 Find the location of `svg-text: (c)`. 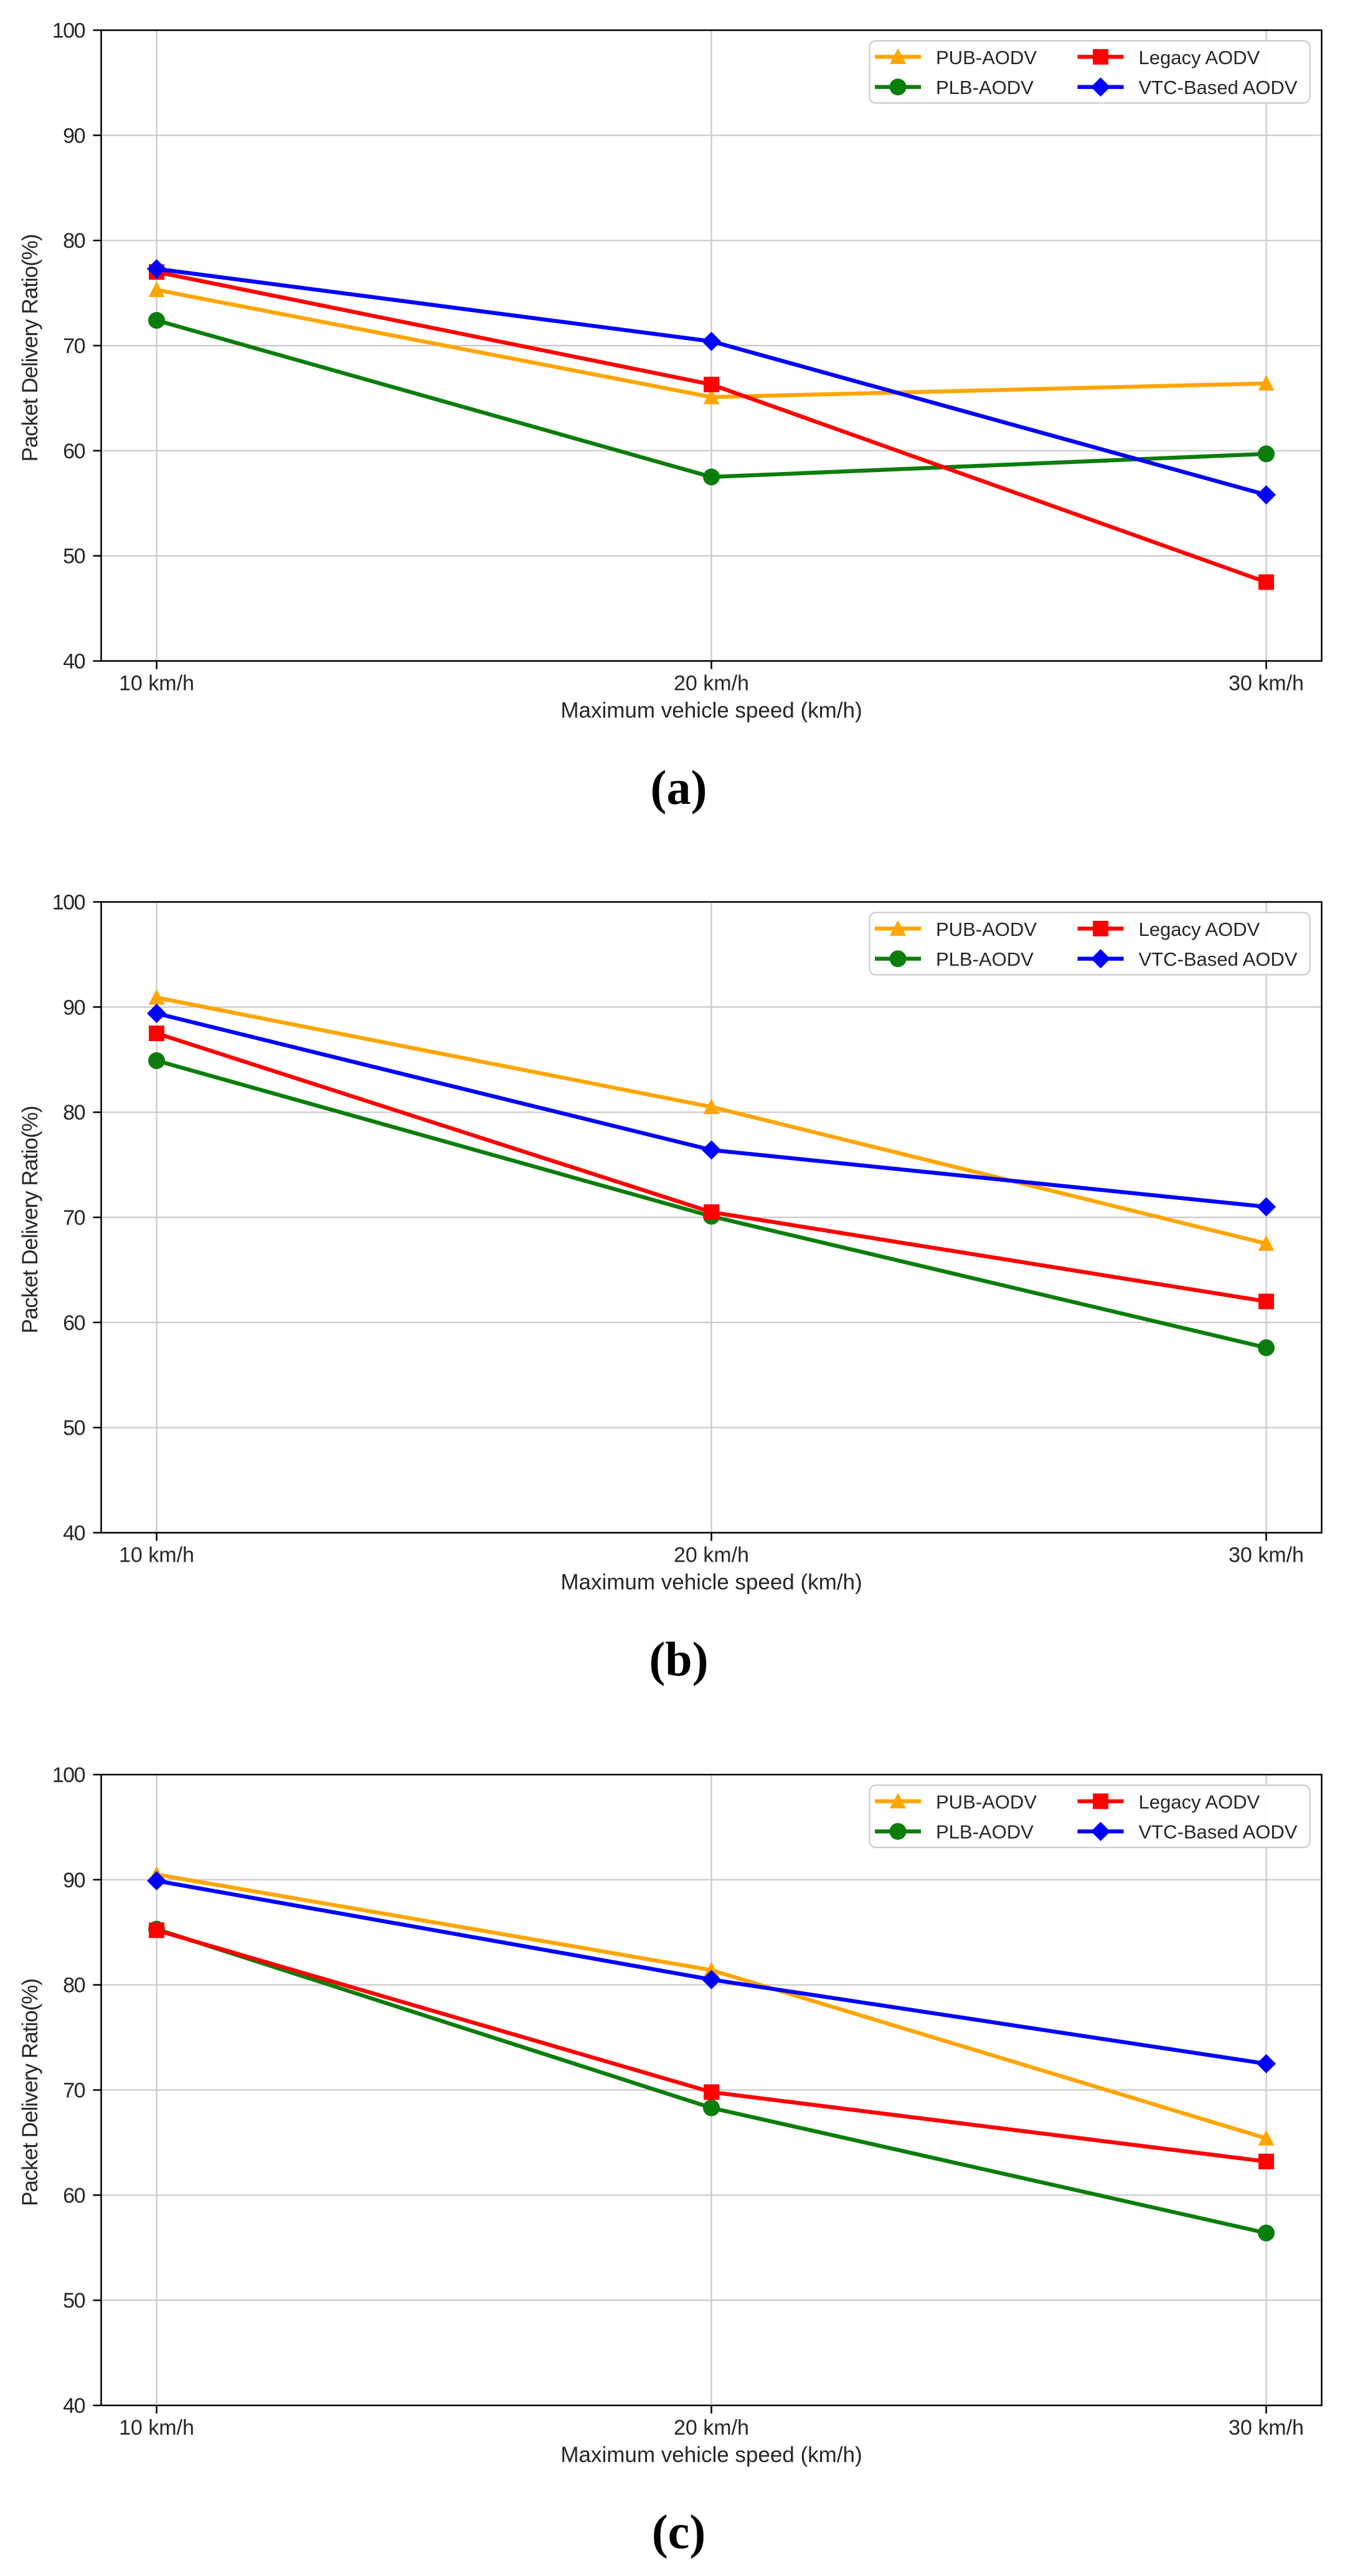

svg-text: (c) is located at coordinates (679, 2532).